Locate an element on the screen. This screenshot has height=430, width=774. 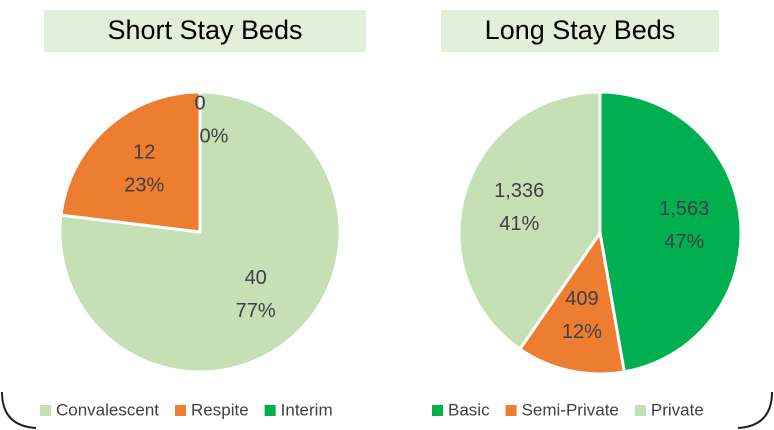
chart-title: Short Stay Beds is located at coordinates (204, 30).